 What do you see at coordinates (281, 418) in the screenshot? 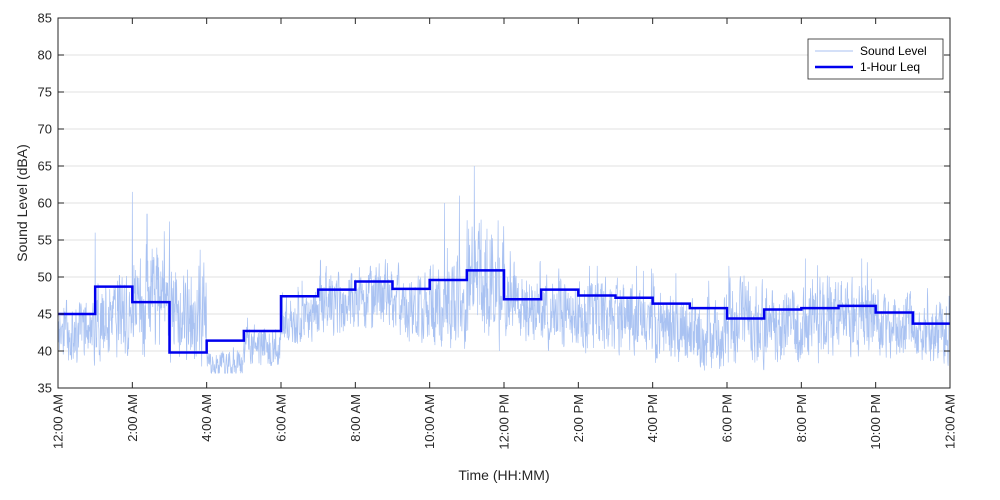
I see `x-tick-label: 6:00 AM` at bounding box center [281, 418].